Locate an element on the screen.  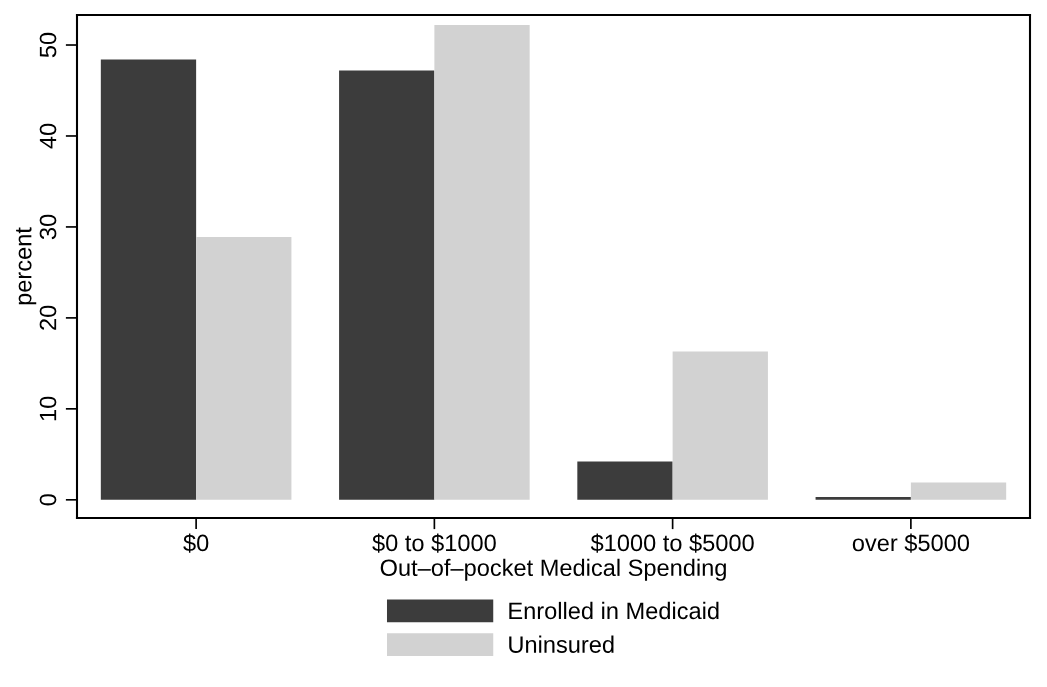
x-tick-label: $0 is located at coordinates (196, 543).